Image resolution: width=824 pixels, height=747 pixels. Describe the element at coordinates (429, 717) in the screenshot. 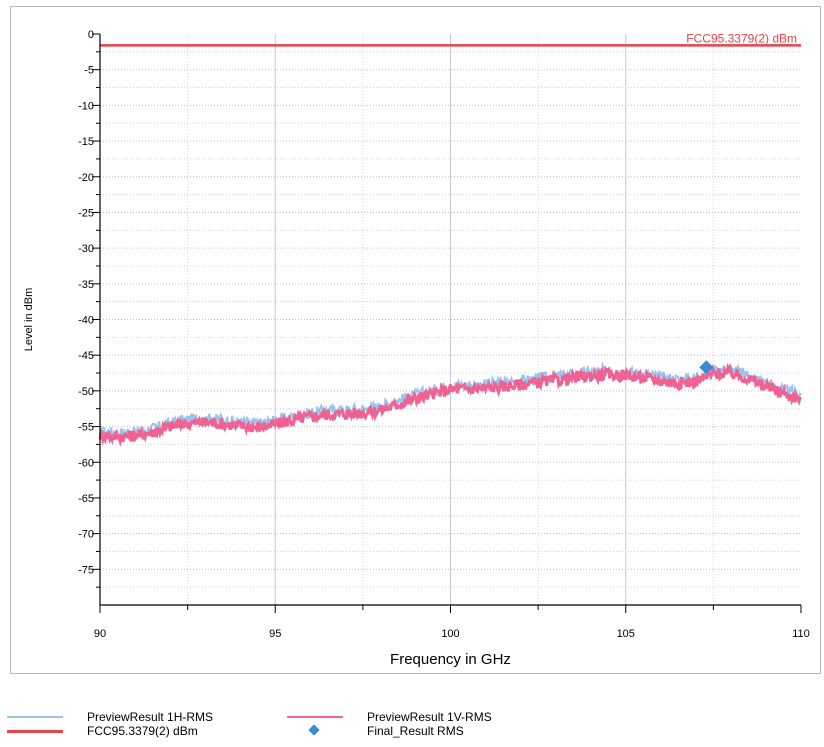

I see `legend-label: PreviewResult 1V-RMS` at that location.